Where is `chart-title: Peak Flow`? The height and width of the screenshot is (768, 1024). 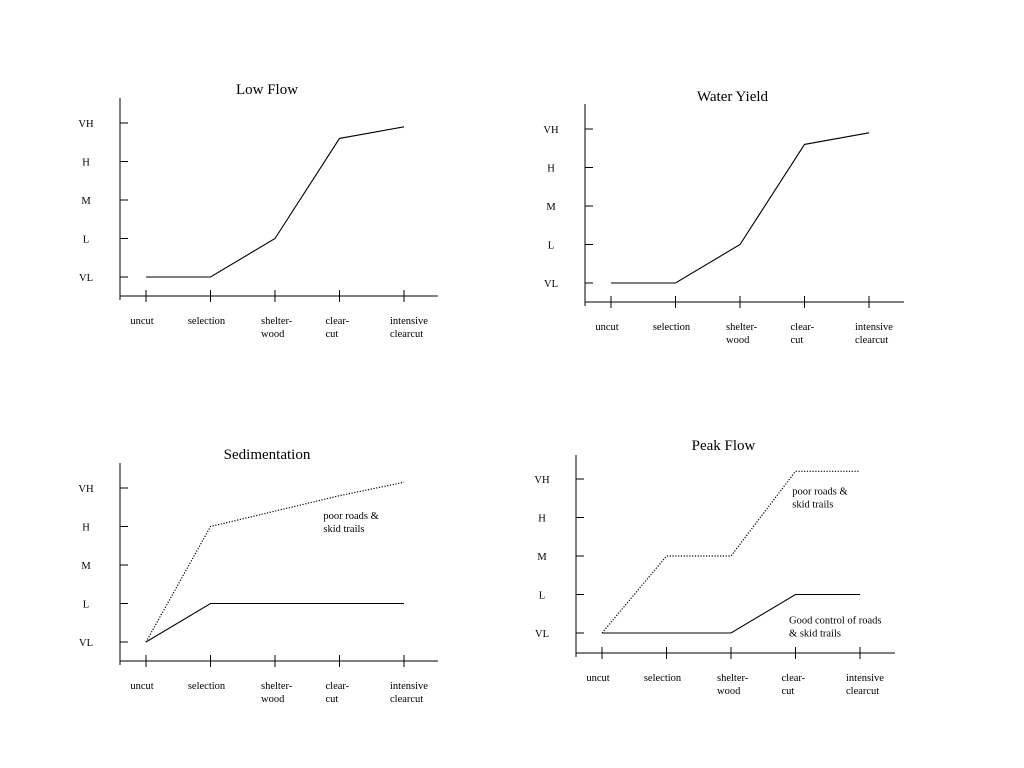 chart-title: Peak Flow is located at coordinates (724, 446).